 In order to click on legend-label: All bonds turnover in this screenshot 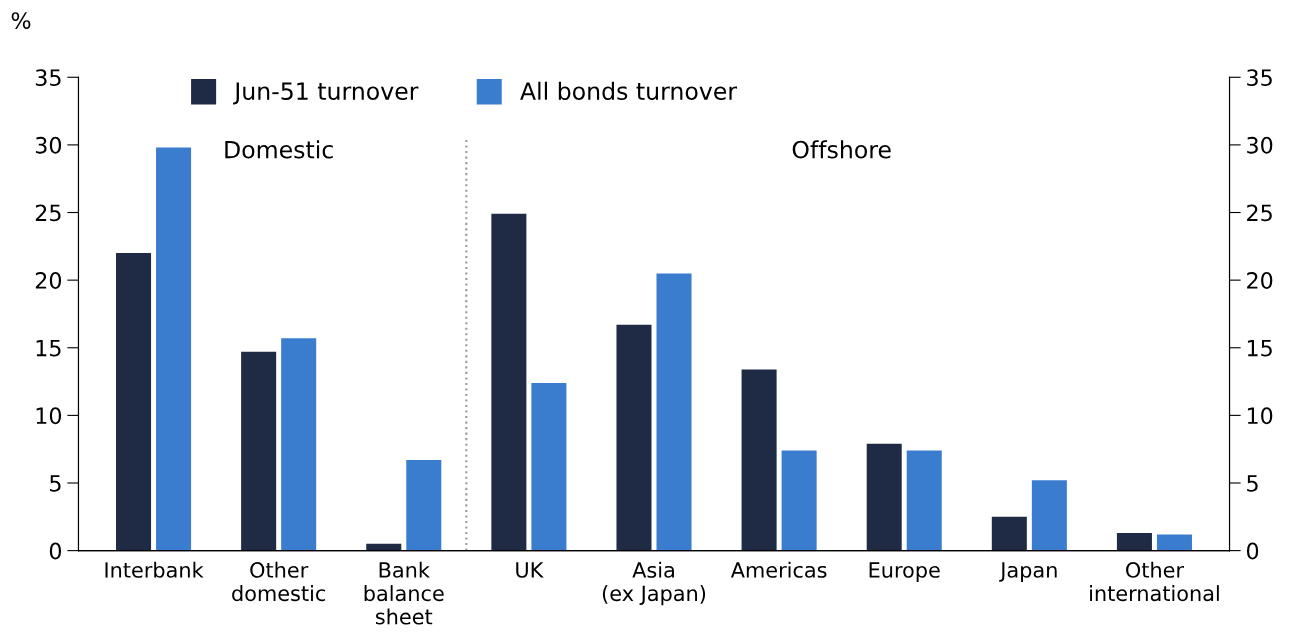, I will do `click(629, 90)`.